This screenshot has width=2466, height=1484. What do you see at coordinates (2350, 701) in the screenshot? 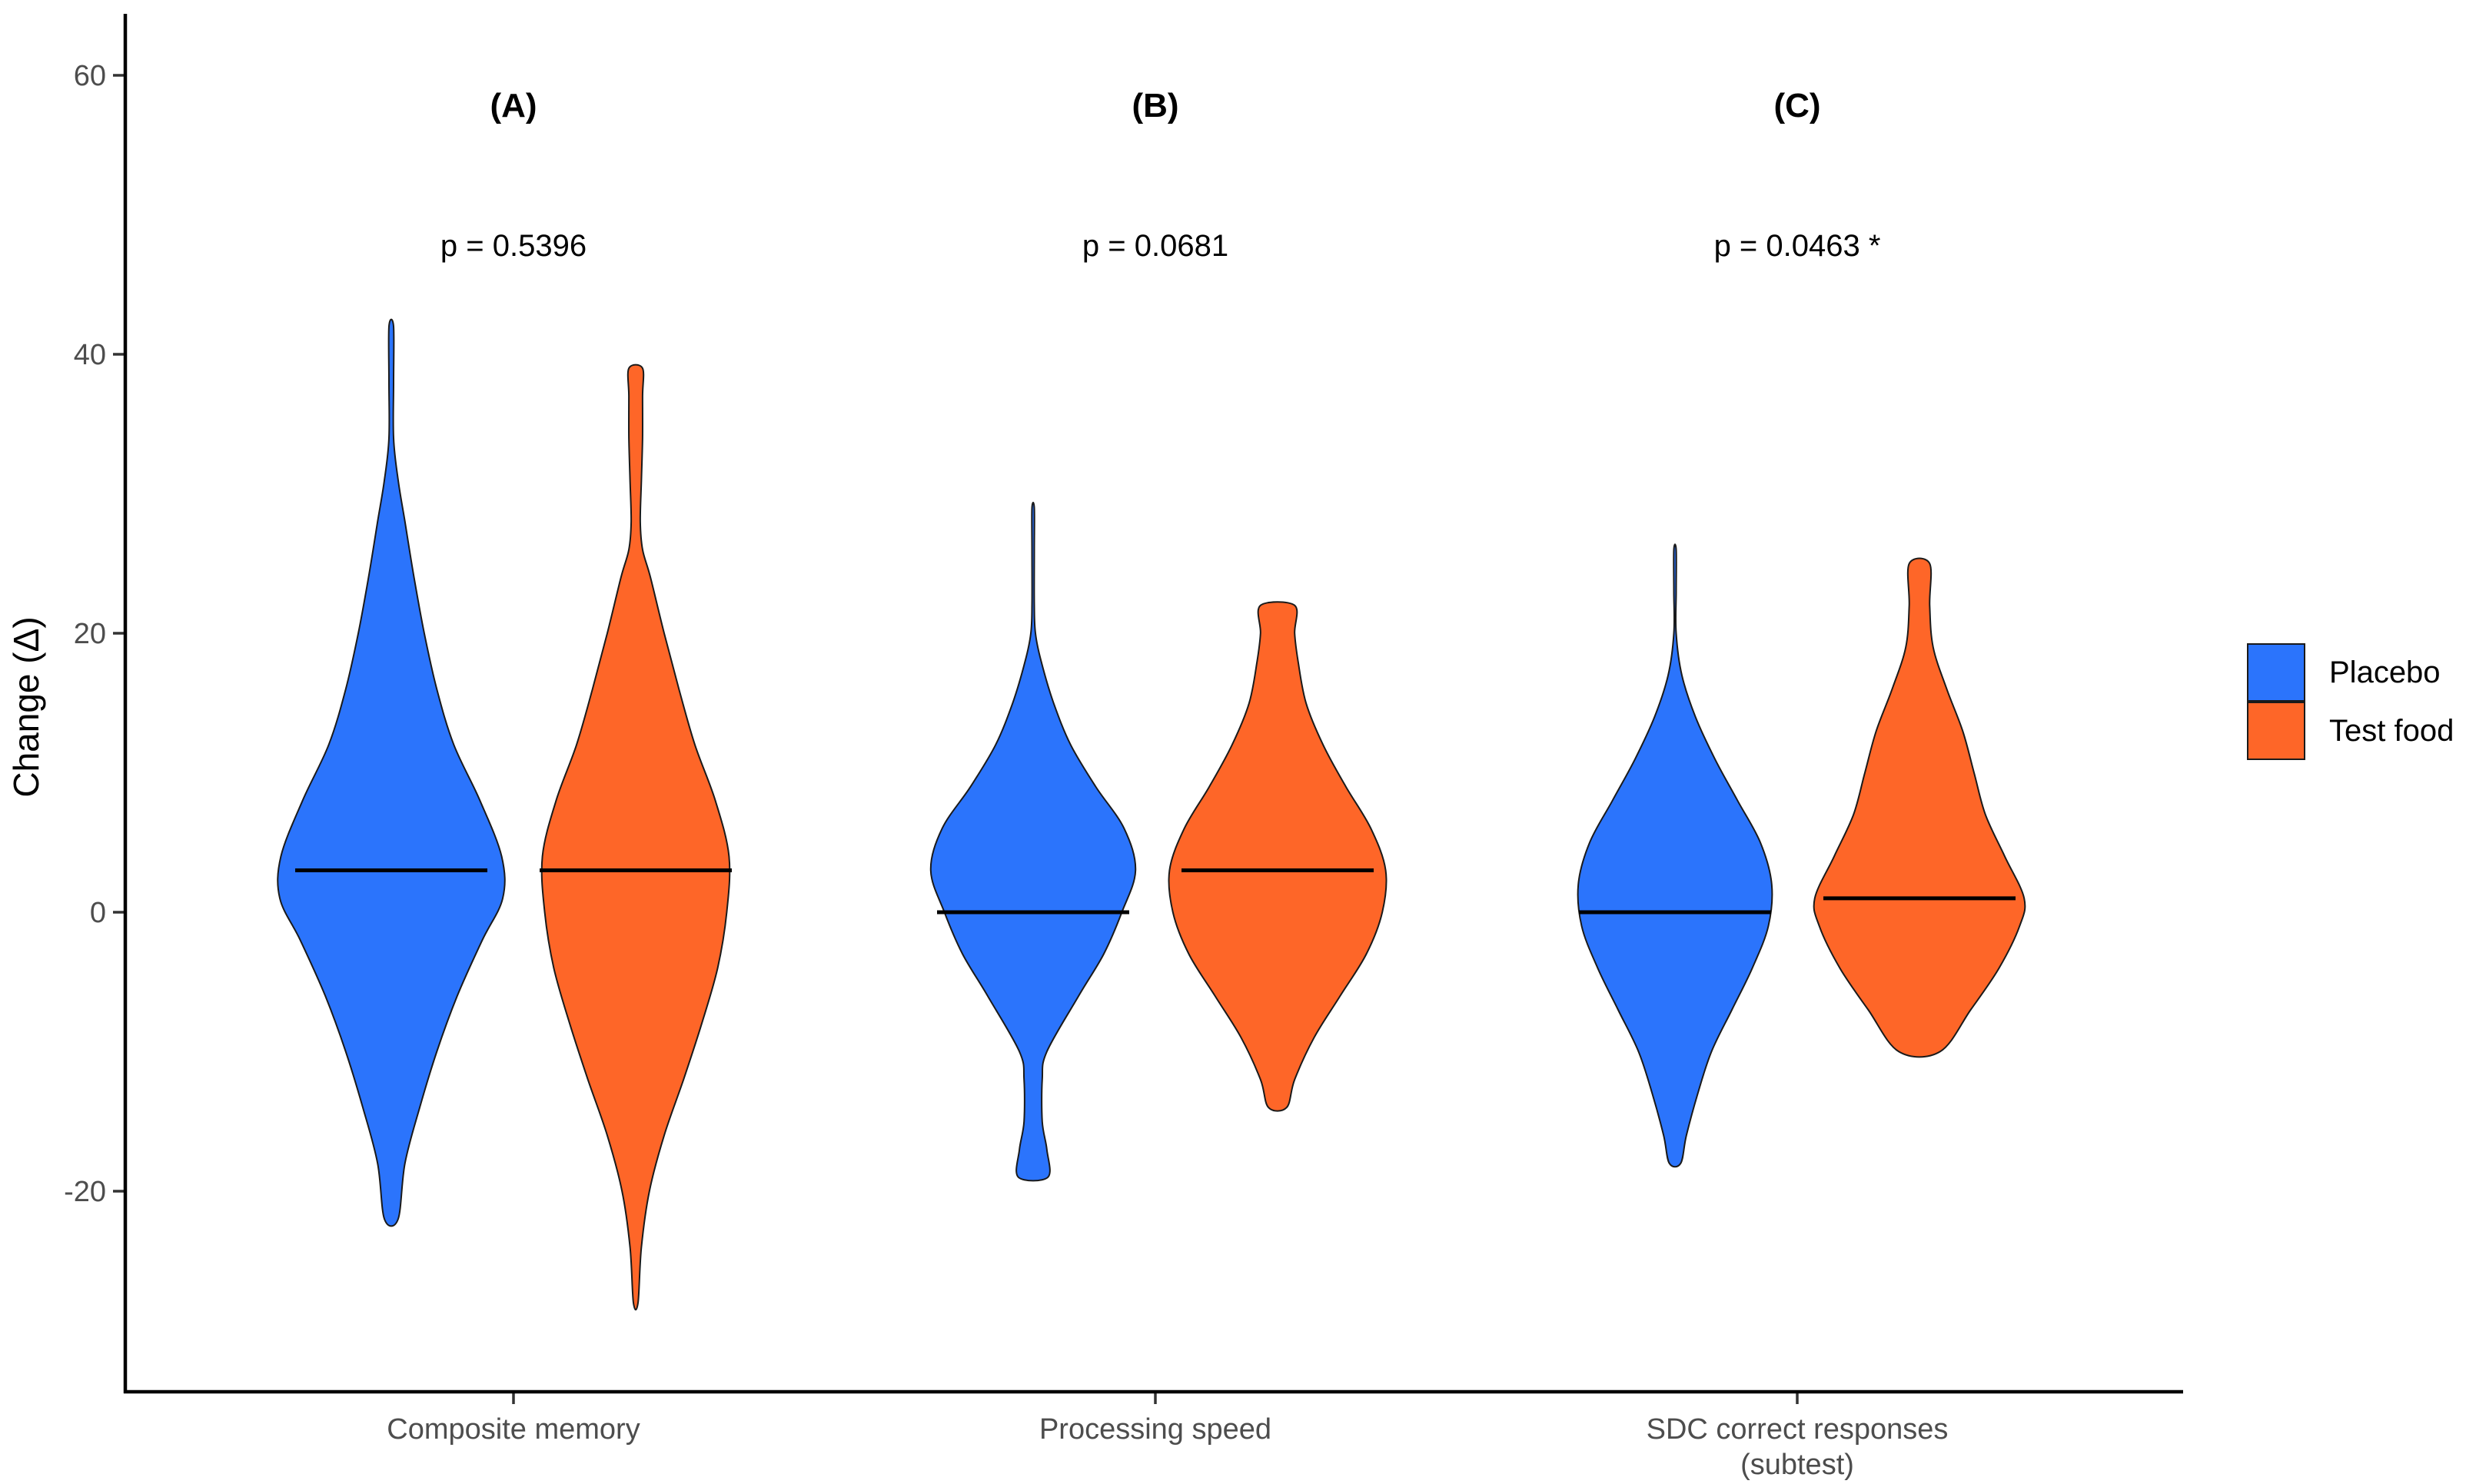
I see `legend: Placebo Test food` at bounding box center [2350, 701].